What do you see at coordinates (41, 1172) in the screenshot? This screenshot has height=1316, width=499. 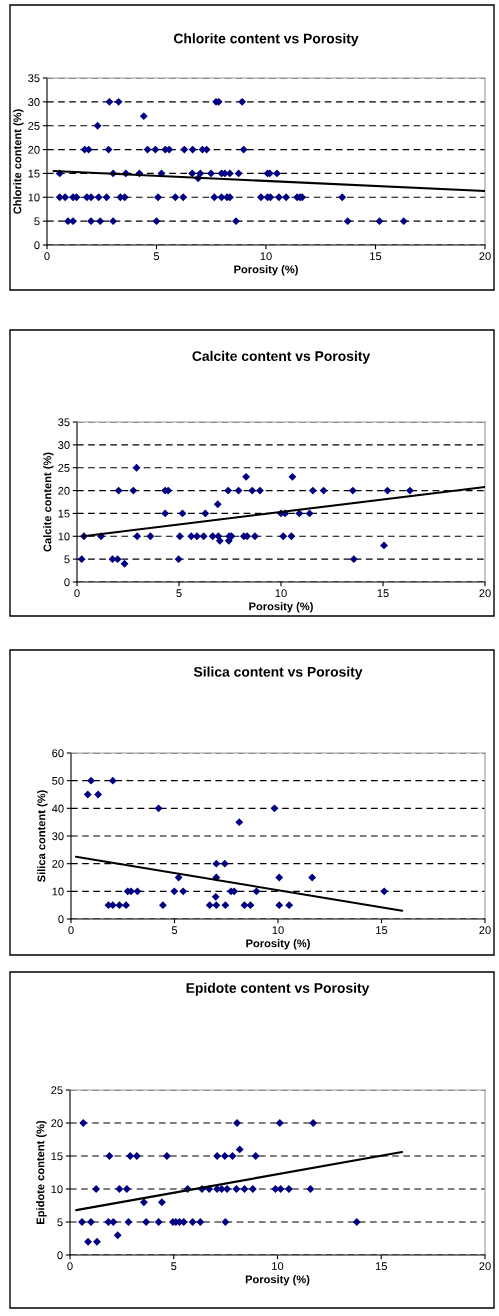 I see `y-axis-title: Epidote content (%)` at bounding box center [41, 1172].